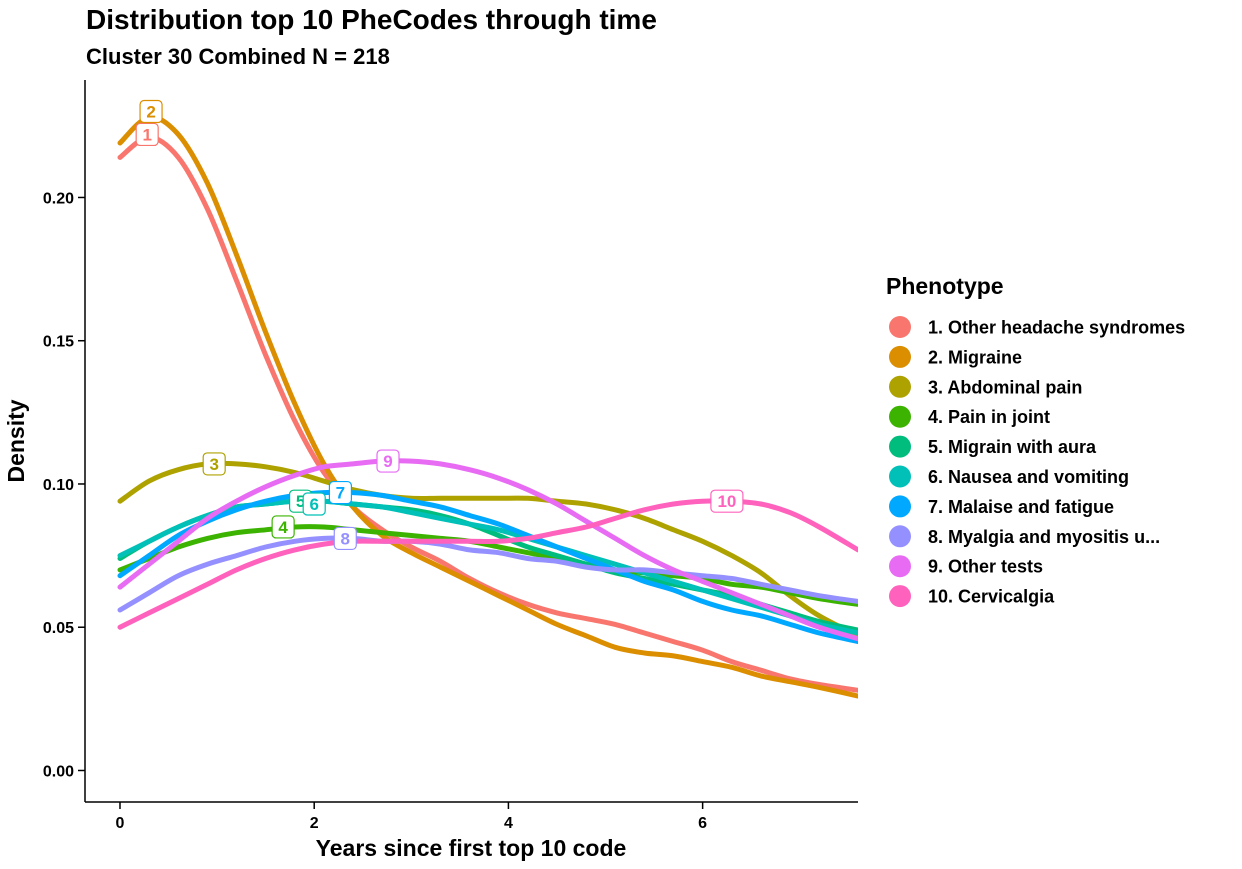  I want to click on series-label-text: 1, so click(146, 134).